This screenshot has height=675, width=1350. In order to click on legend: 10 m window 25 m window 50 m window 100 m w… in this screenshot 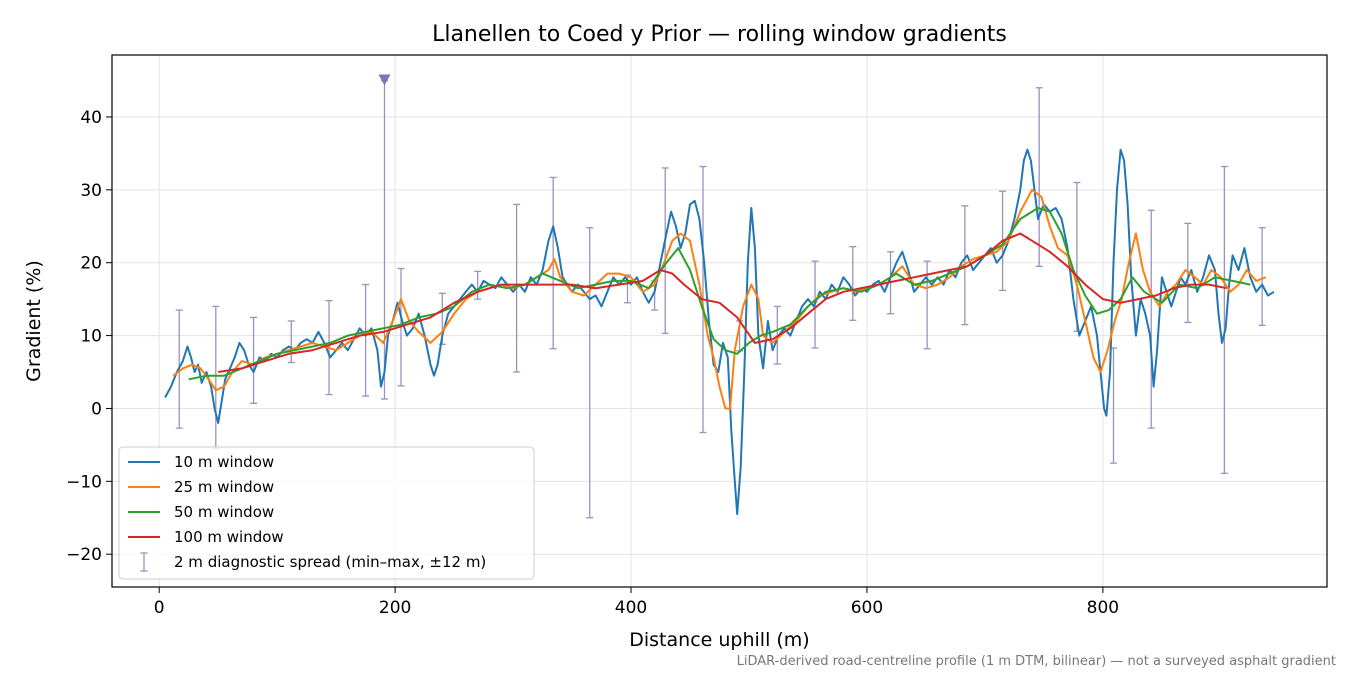, I will do `click(326, 513)`.